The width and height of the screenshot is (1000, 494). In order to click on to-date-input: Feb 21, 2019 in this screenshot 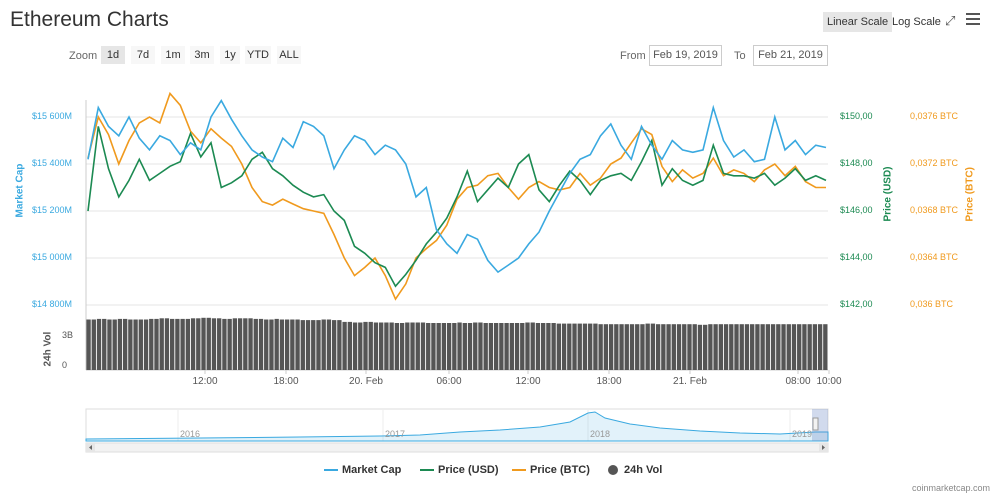, I will do `click(790, 55)`.